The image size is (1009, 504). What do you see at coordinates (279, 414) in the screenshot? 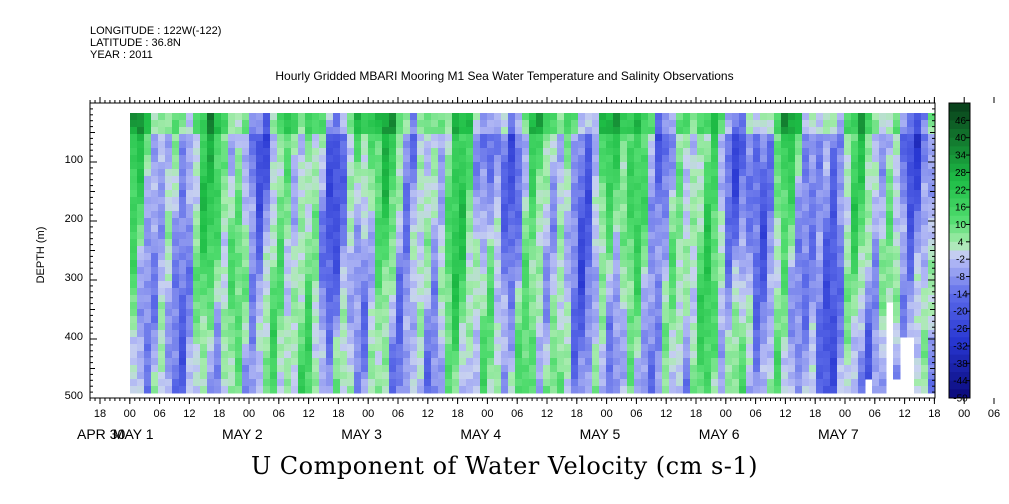
I see `x-hour-label: 06` at bounding box center [279, 414].